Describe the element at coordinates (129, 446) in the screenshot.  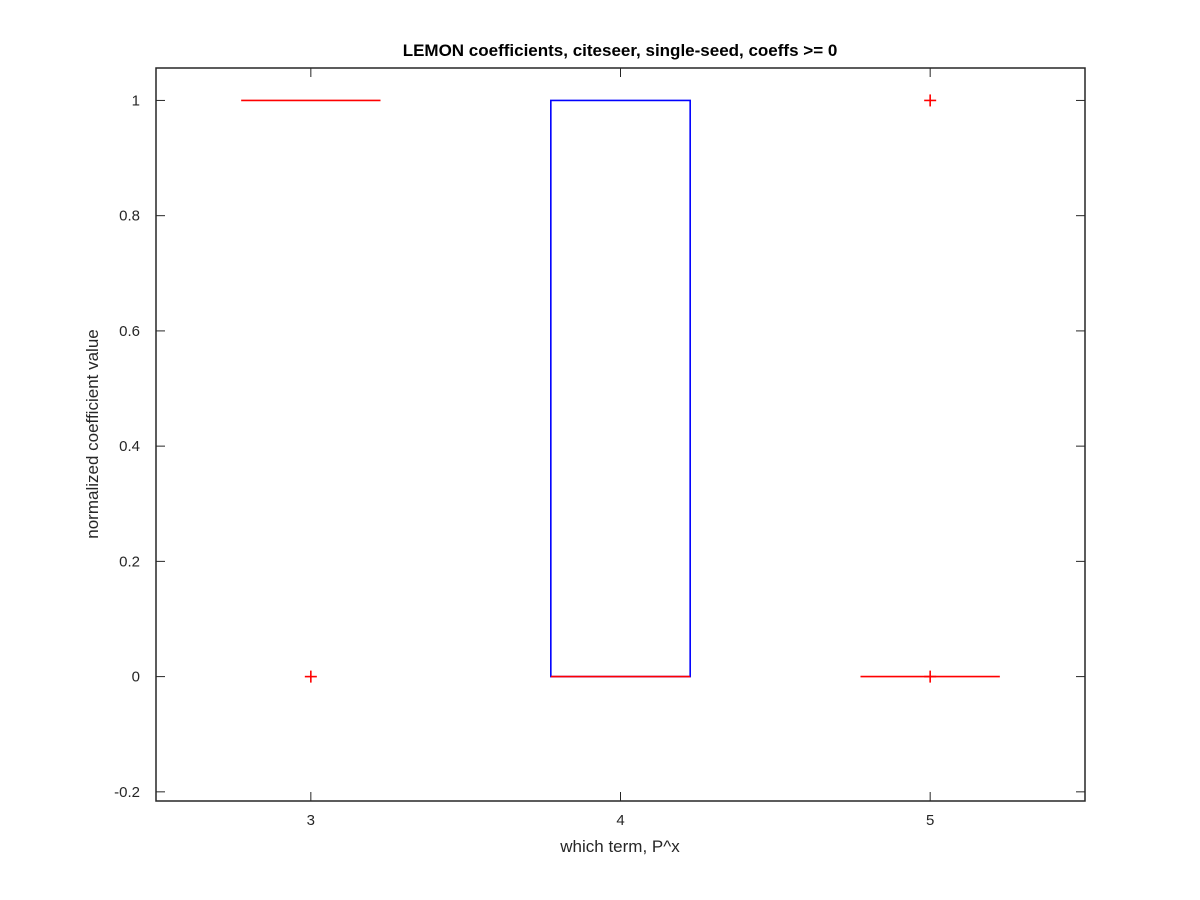
I see `y-tick-label-3: 0.4` at that location.